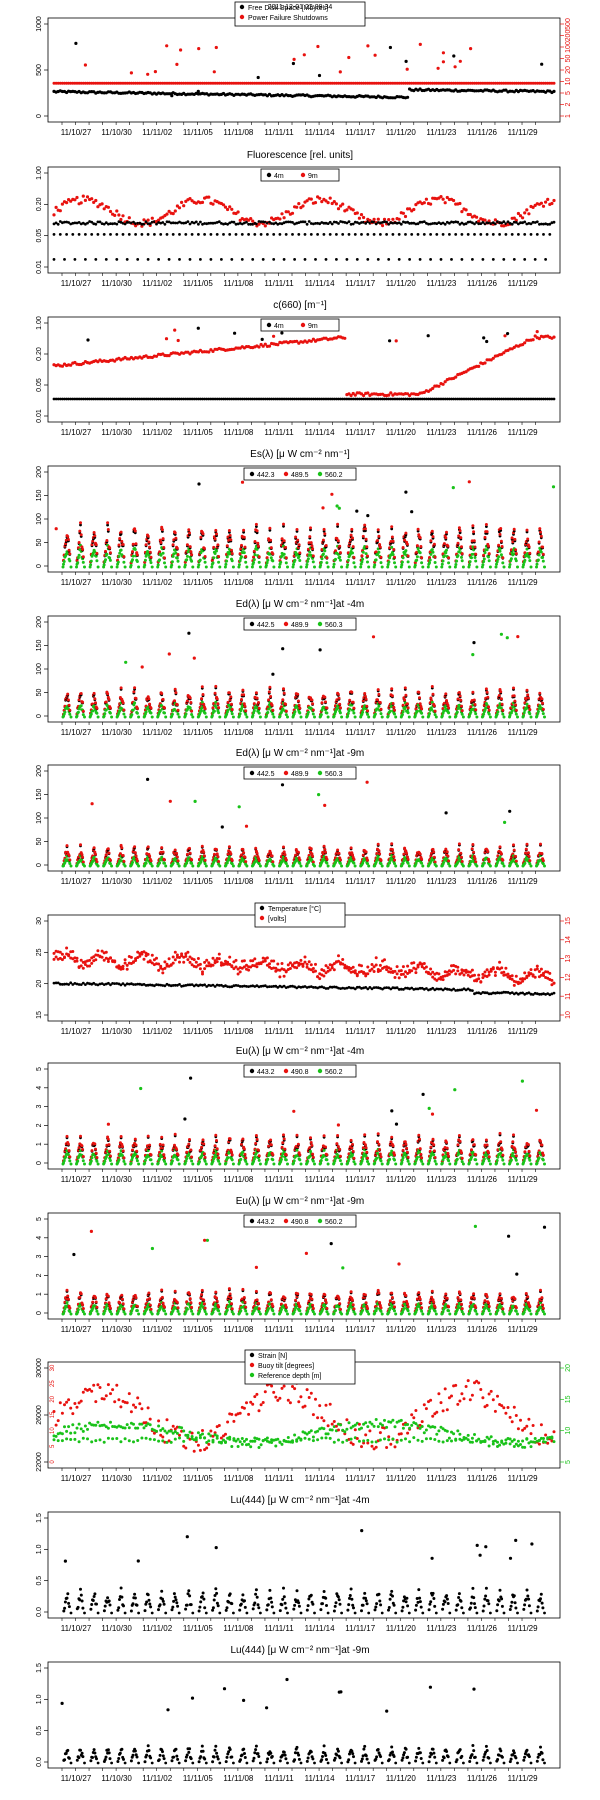  Describe the element at coordinates (482, 881) in the screenshot. I see `x-tick-label: 11/11/26` at that location.